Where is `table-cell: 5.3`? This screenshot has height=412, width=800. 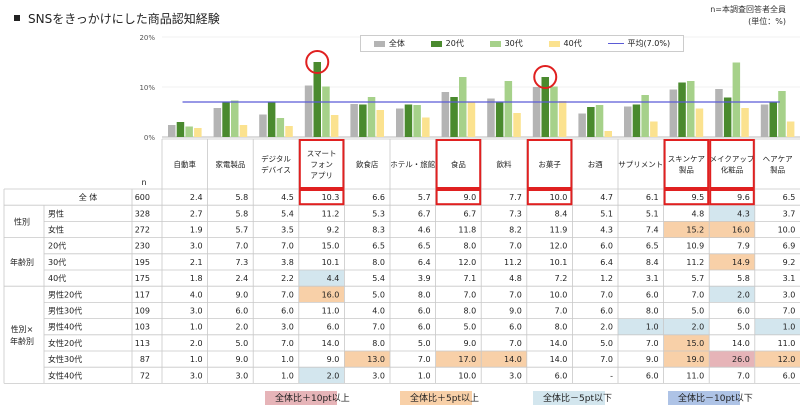 table-cell: 5.3 is located at coordinates (378, 213).